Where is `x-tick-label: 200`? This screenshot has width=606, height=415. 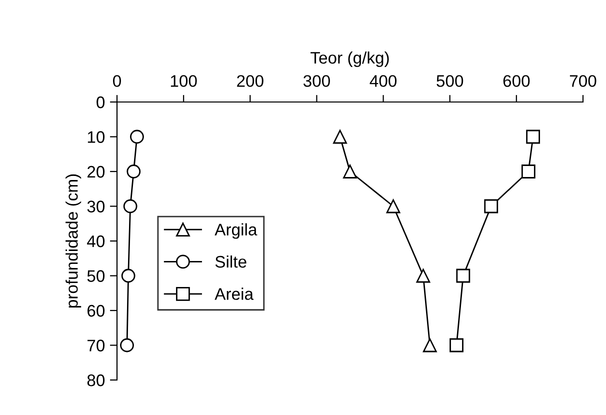 x-tick-label: 200 is located at coordinates (250, 81).